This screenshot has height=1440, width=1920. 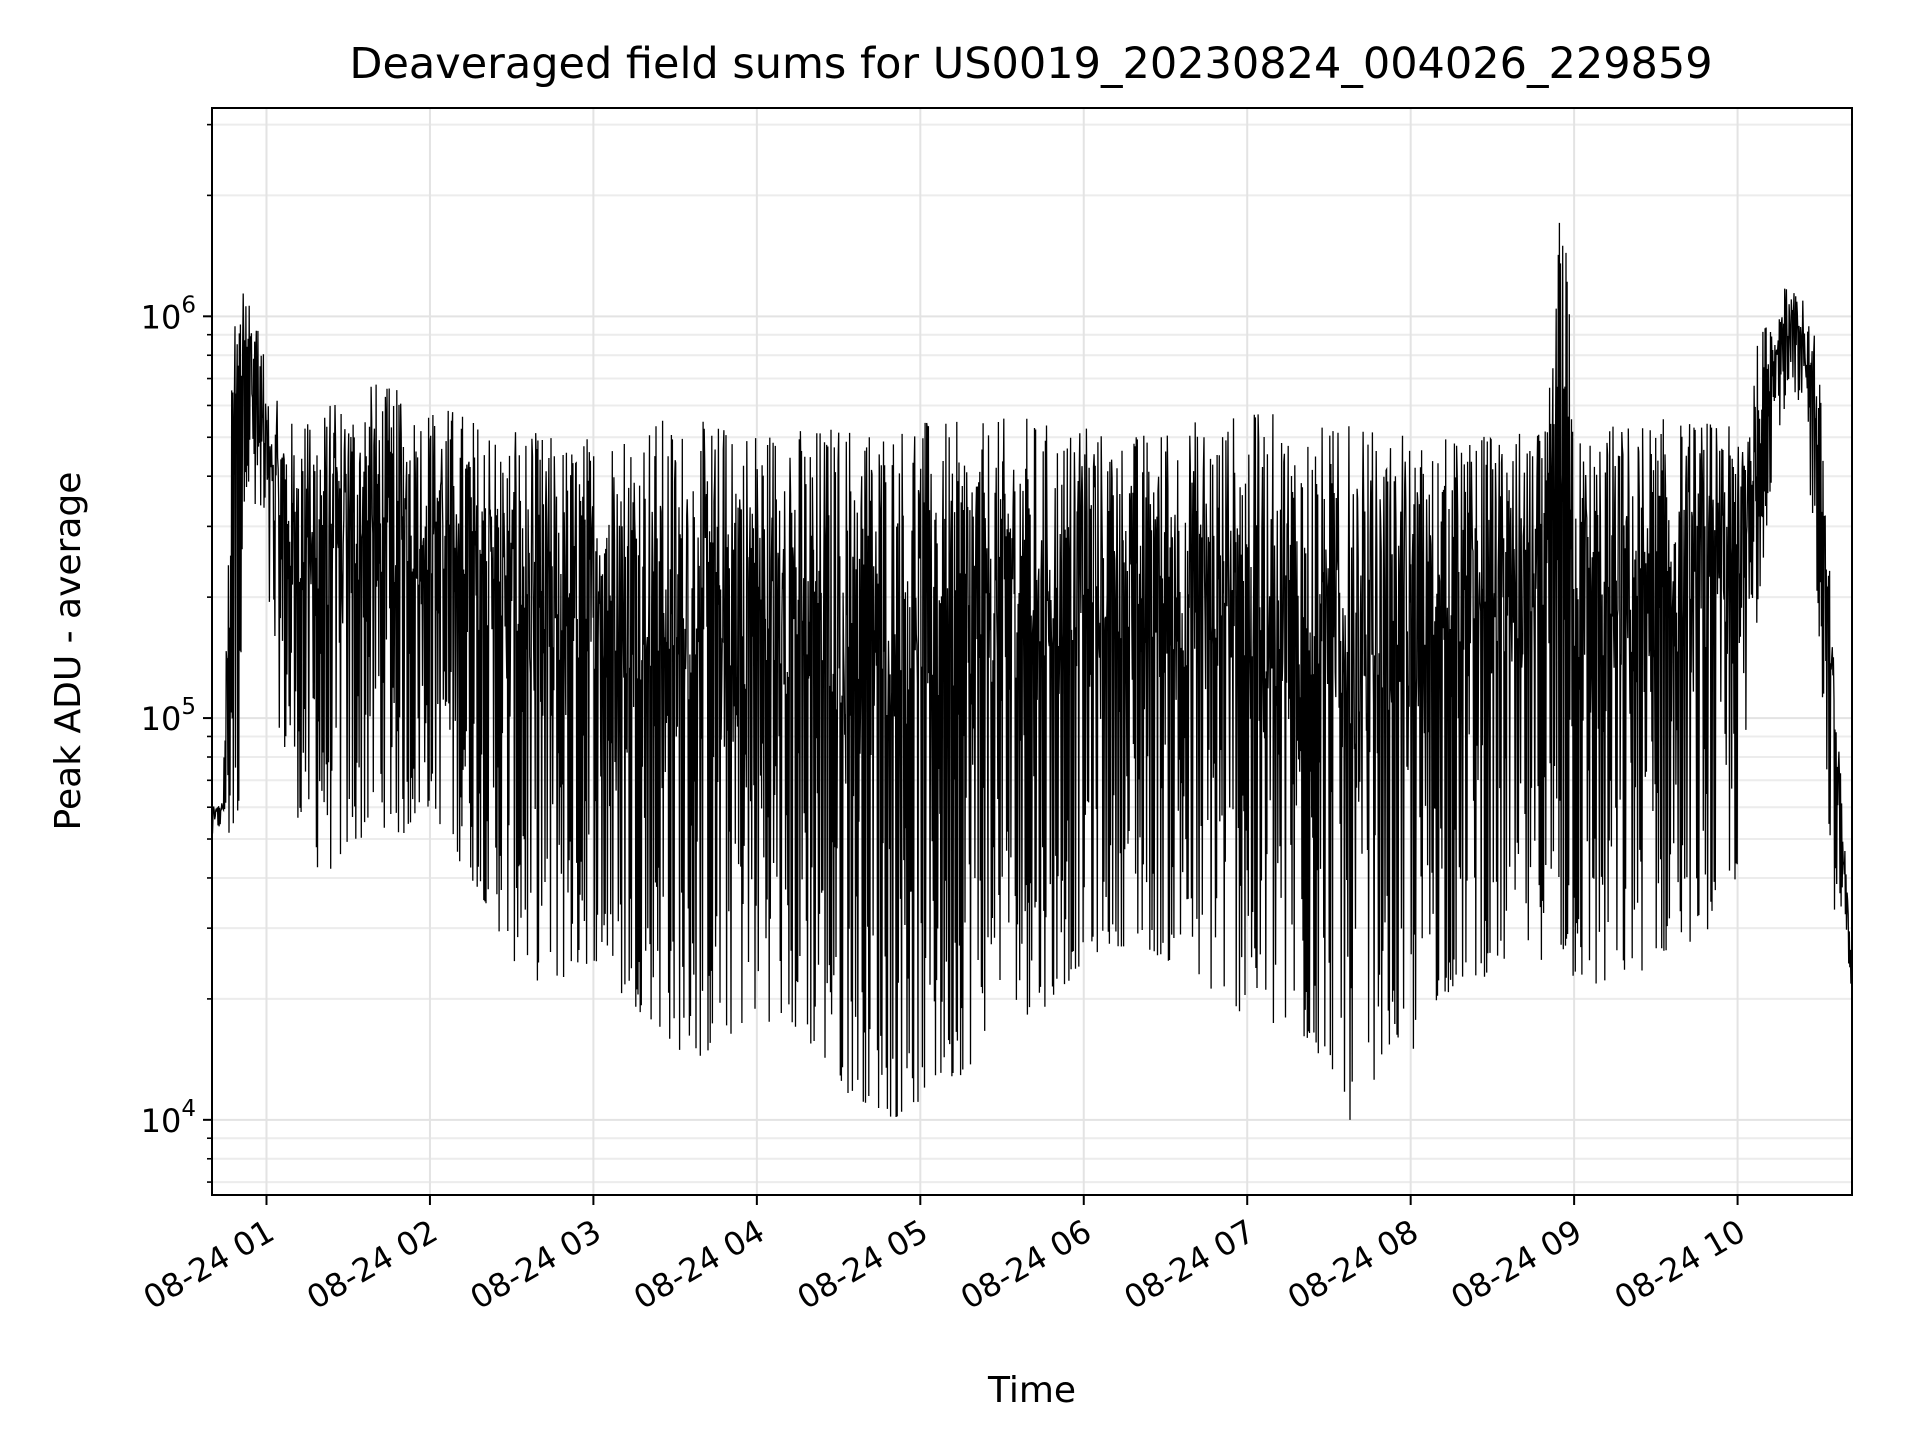 What do you see at coordinates (168, 716) in the screenshot?
I see `y-tick-label: 10⁵` at bounding box center [168, 716].